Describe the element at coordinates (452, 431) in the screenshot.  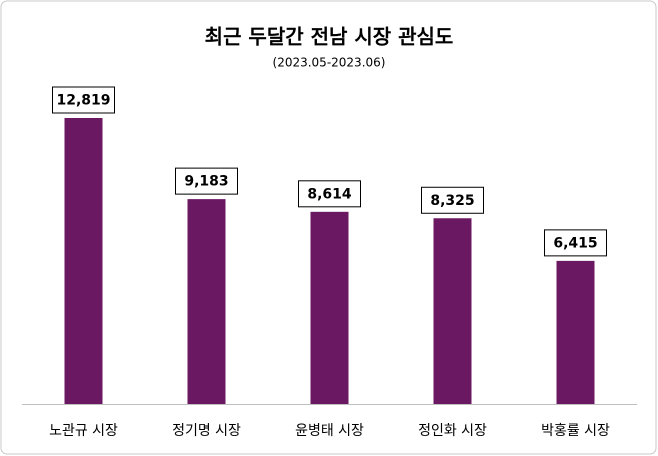
I see `x-tick-label: 정인화 시장` at that location.